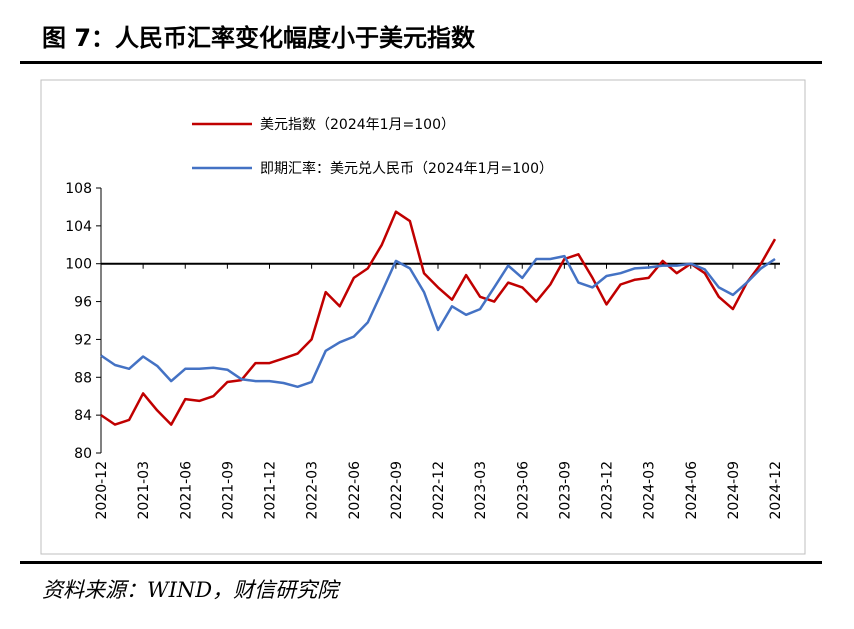  Describe the element at coordinates (78, 227) in the screenshot. I see `y-tick-label: 104` at that location.